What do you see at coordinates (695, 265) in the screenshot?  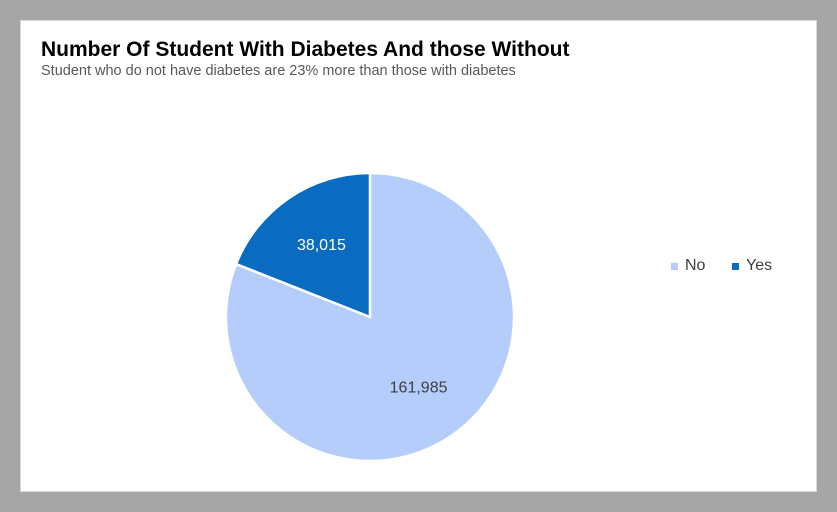 I see `legend-label-no: No` at bounding box center [695, 265].